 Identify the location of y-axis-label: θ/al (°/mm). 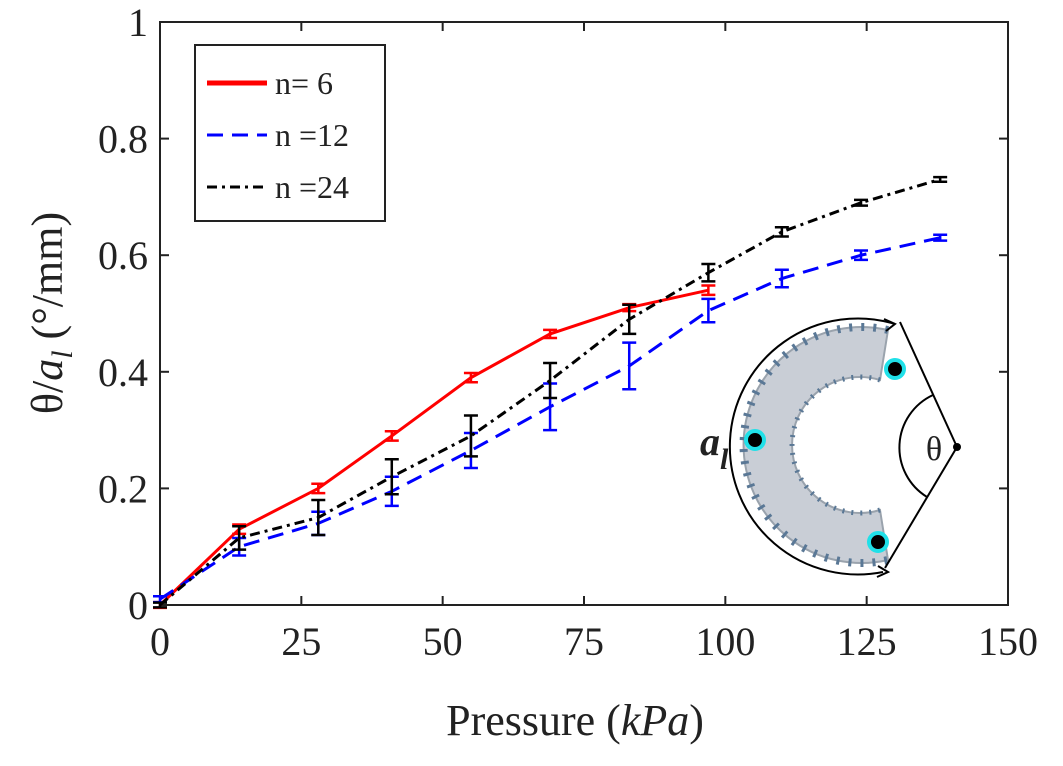
(51, 313).